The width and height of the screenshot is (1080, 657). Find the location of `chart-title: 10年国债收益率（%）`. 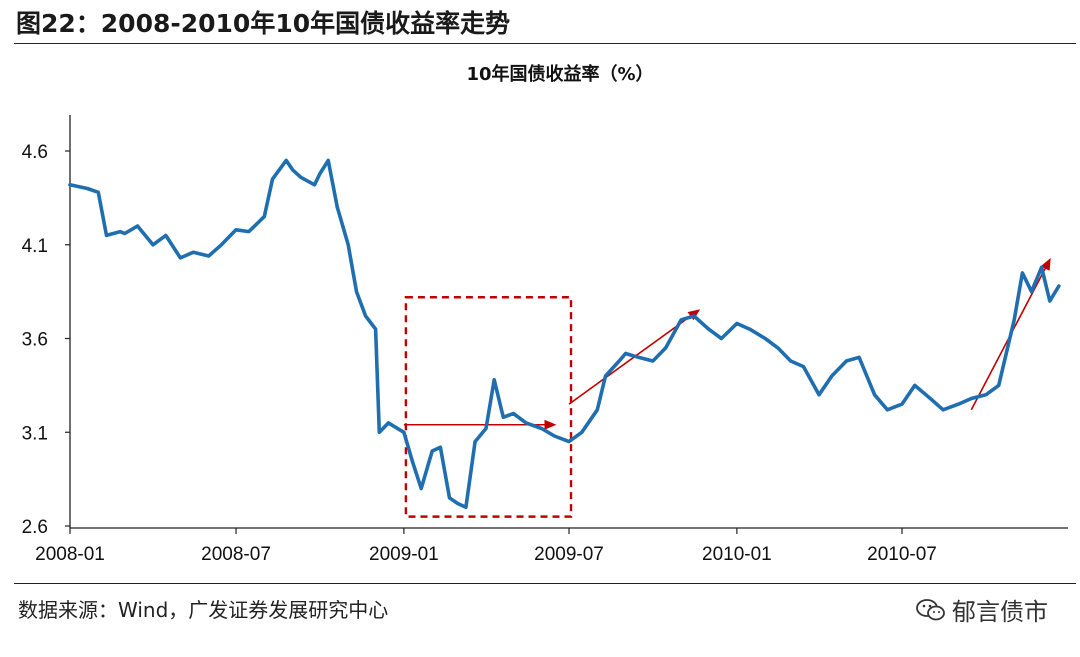

chart-title: 10年国债收益率（%） is located at coordinates (559, 74).